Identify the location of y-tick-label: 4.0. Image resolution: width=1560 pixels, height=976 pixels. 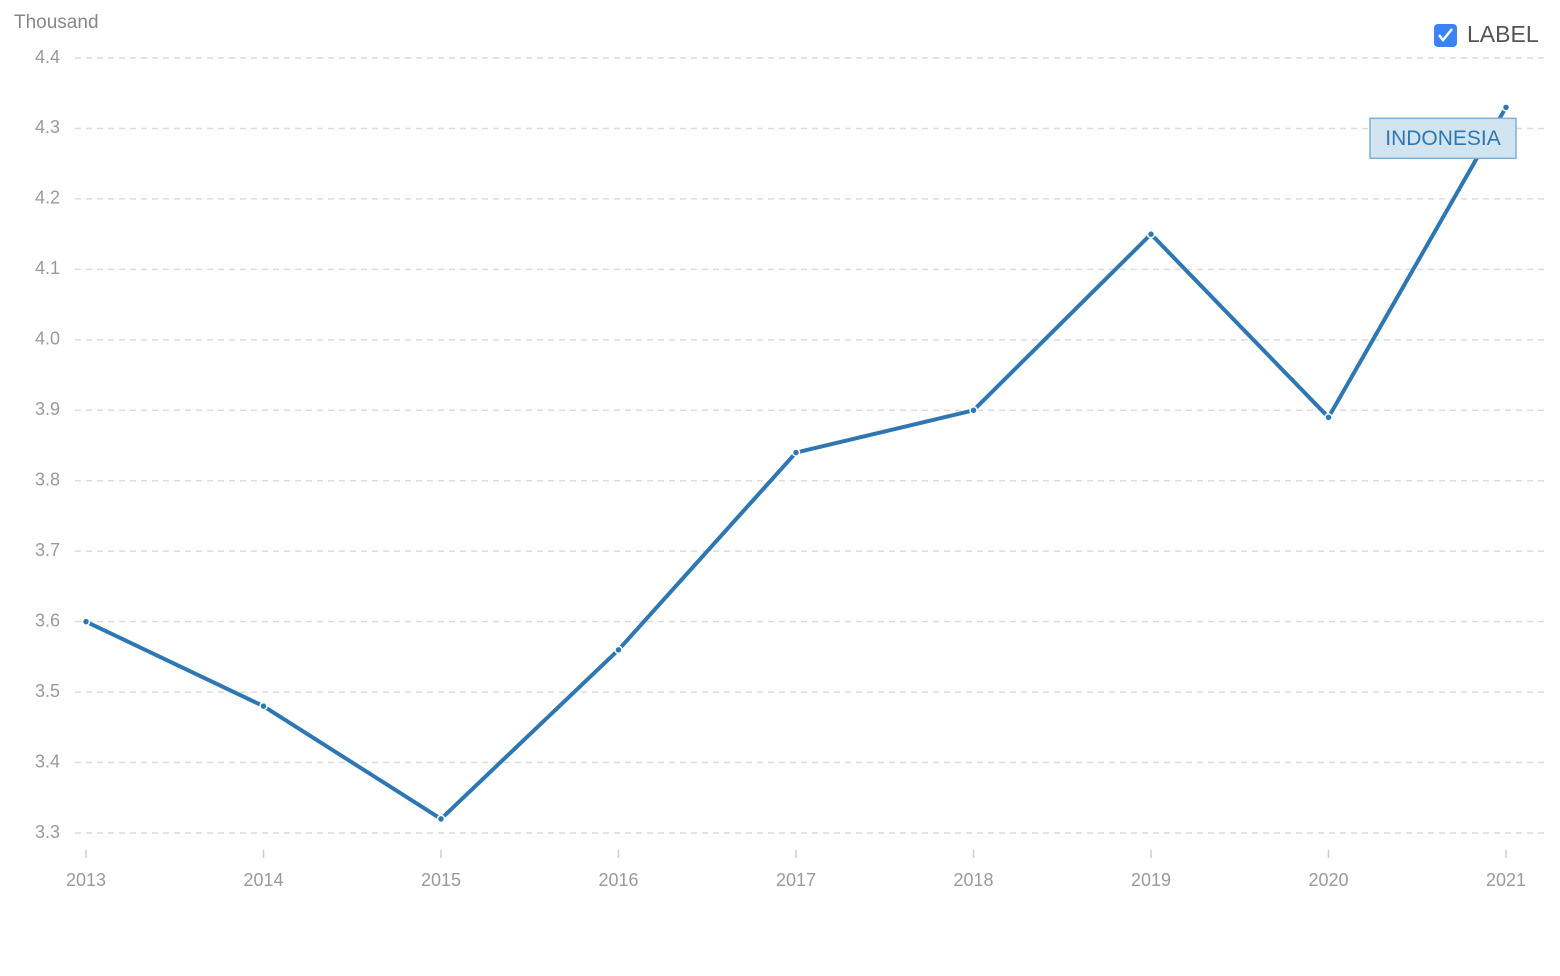
(47, 339).